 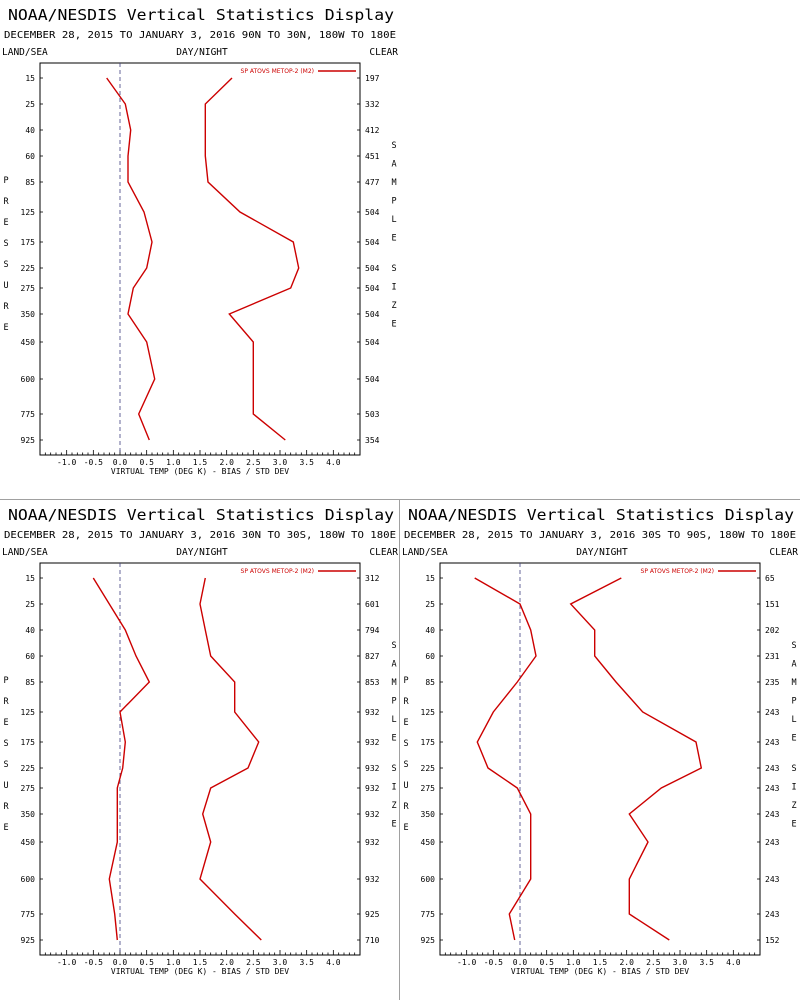 I want to click on pressure-level-label: 40, so click(x=30, y=130).